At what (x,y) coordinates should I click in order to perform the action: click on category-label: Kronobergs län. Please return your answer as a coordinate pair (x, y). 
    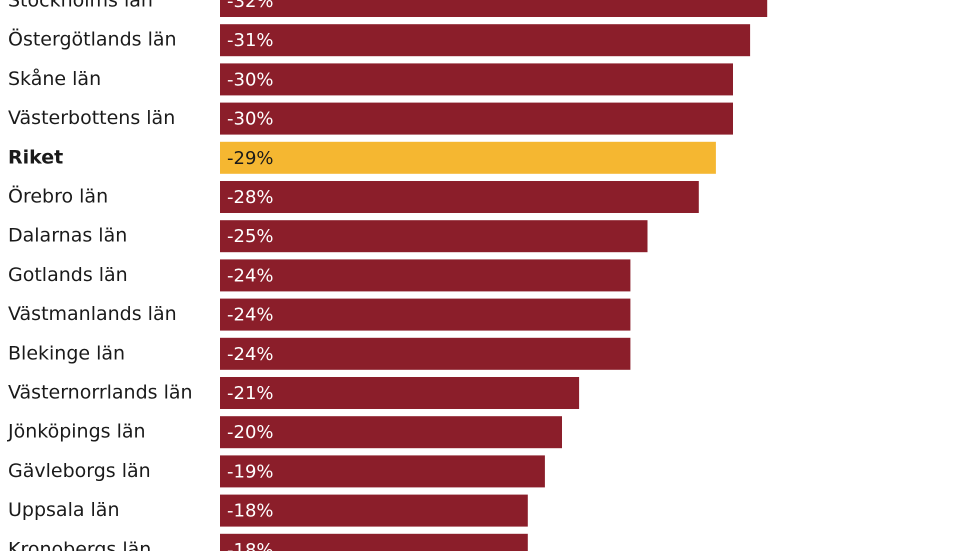
    Looking at the image, I should click on (79, 544).